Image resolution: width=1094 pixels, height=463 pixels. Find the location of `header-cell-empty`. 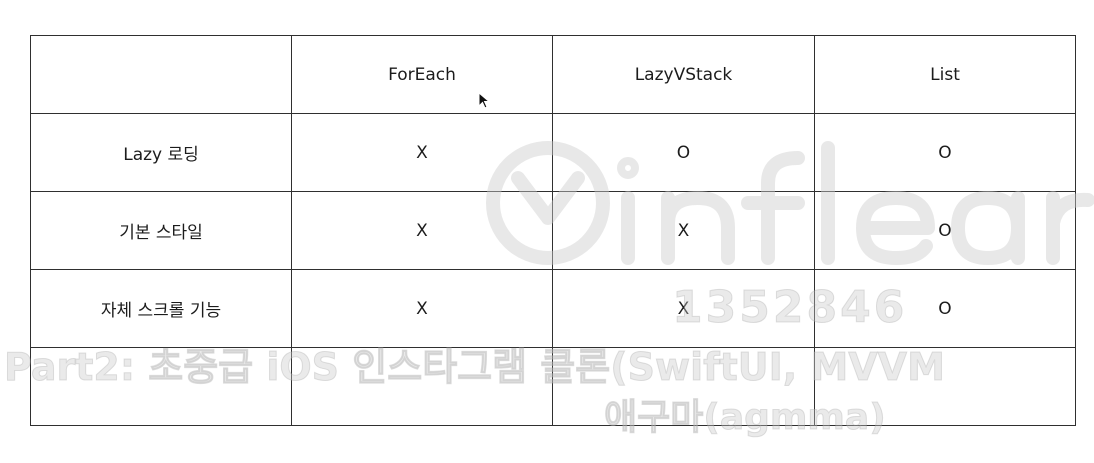

header-cell-empty is located at coordinates (161, 74).